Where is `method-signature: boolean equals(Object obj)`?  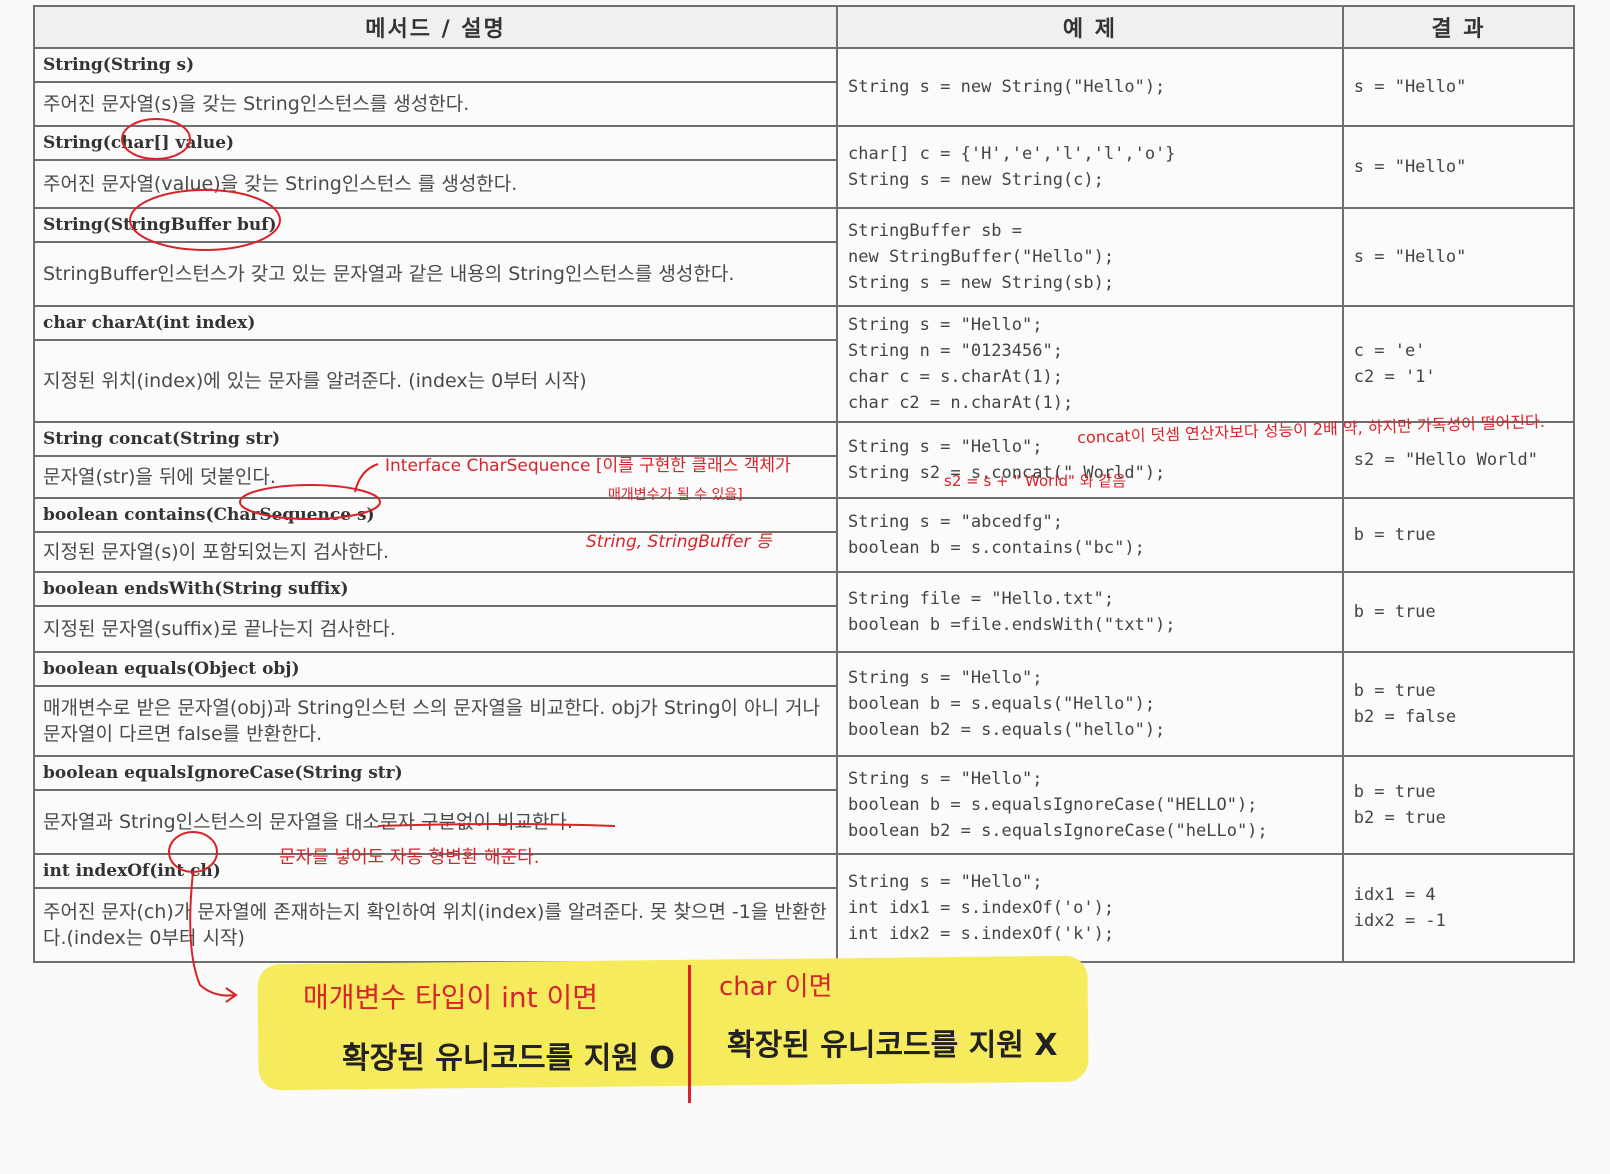
method-signature: boolean equals(Object obj) is located at coordinates (436, 670).